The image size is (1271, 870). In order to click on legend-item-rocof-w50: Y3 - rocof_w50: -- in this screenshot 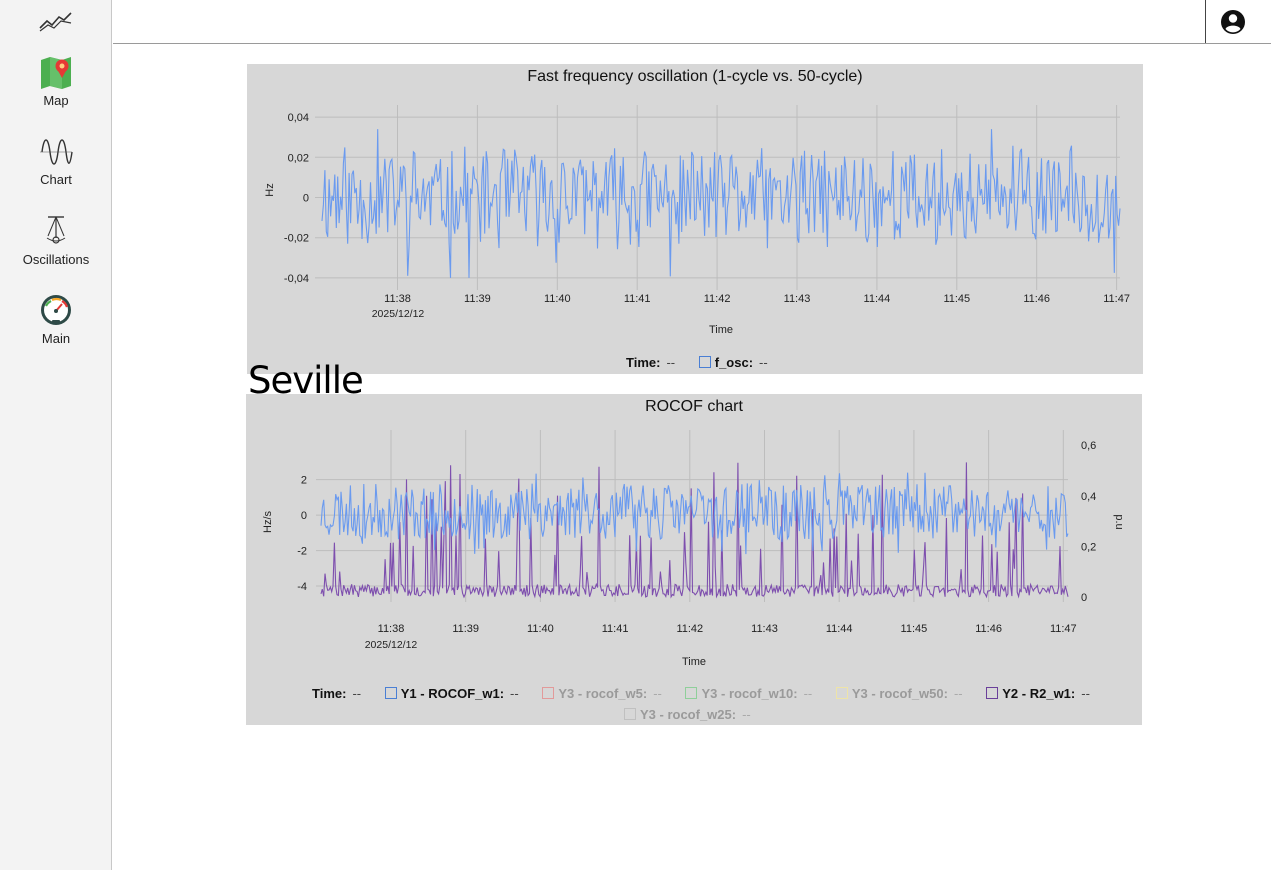, I will do `click(899, 693)`.